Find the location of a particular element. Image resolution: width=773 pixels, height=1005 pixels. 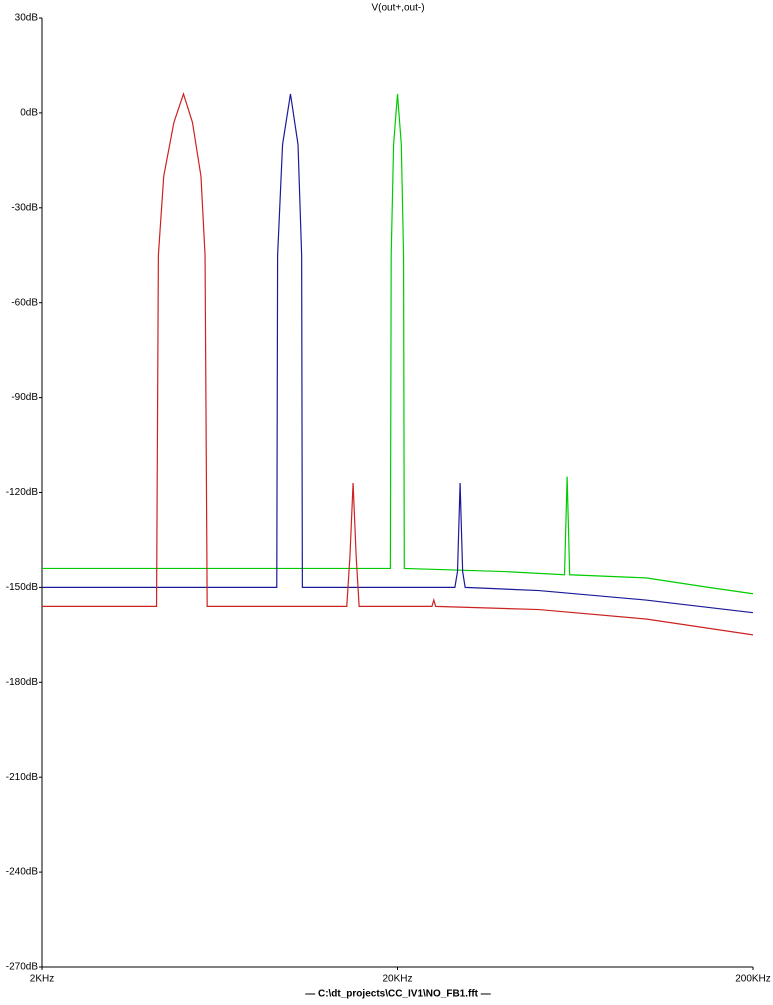

x-tick-label: 2KHz is located at coordinates (42, 979).